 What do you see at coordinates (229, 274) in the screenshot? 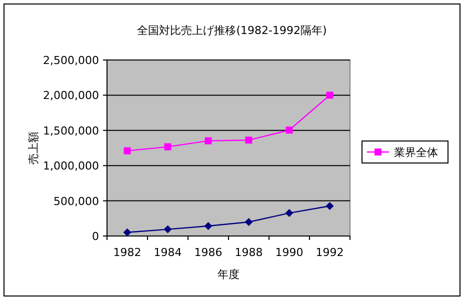
I see `x-axis-title: 年度` at bounding box center [229, 274].